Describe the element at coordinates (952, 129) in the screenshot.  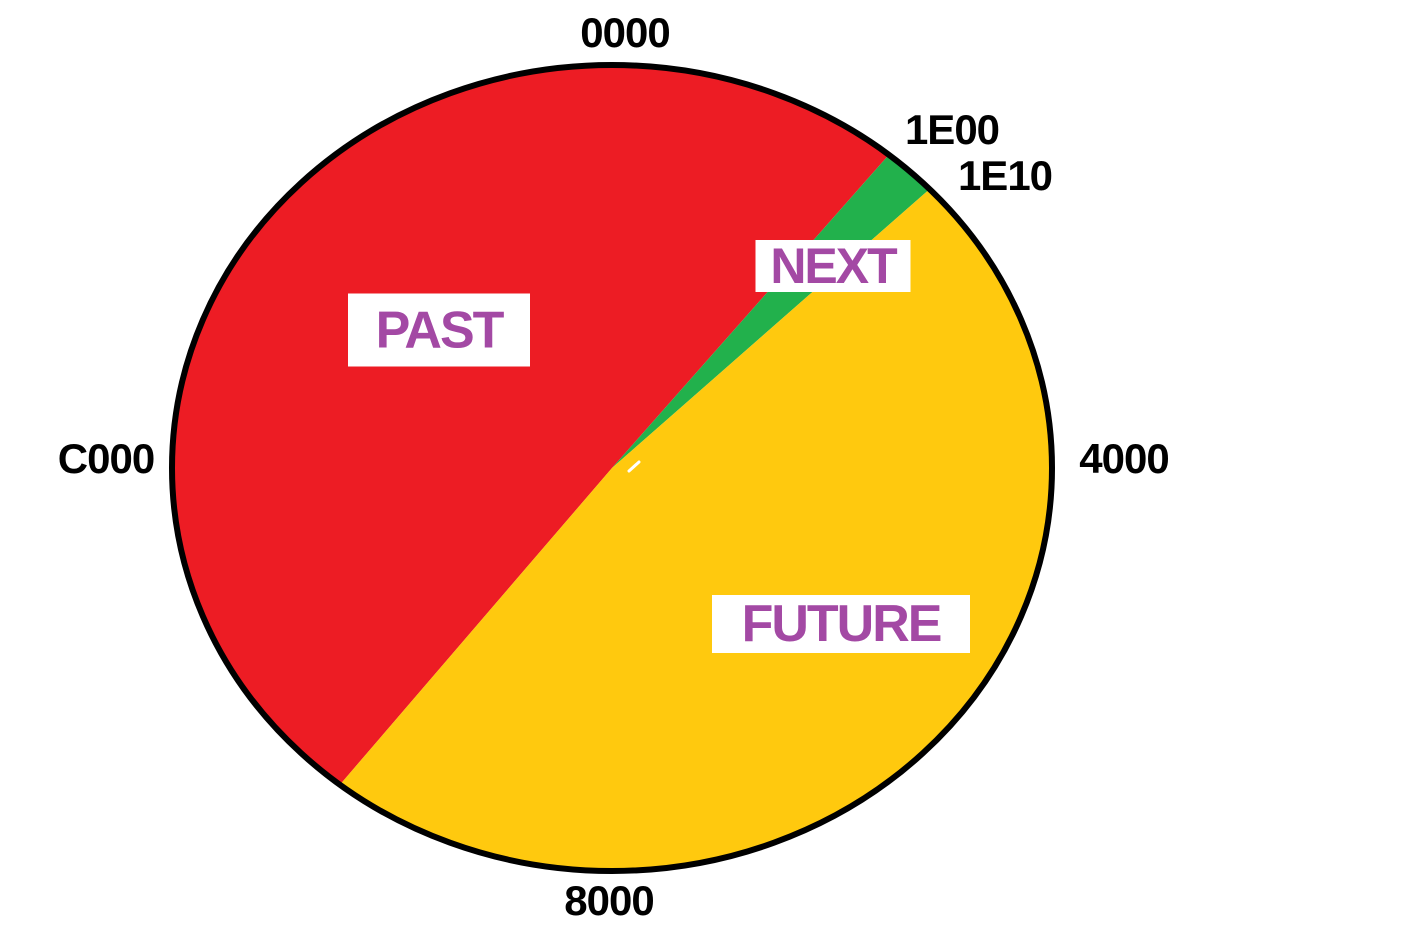
I see `tick-label-1E00: 1E00` at that location.